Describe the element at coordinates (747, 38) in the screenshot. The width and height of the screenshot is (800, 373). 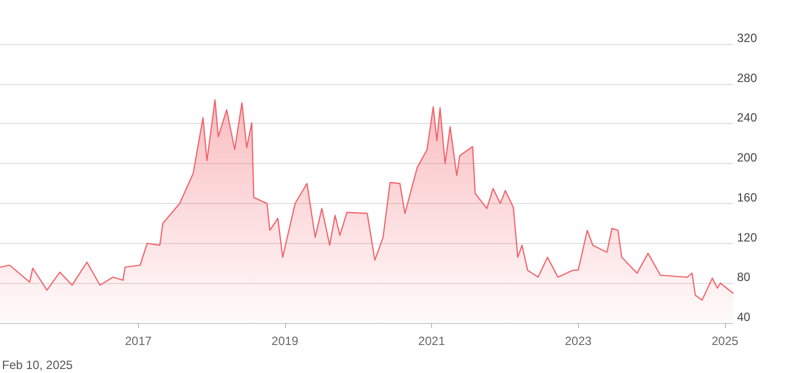
I see `y-tick-label: 320` at that location.